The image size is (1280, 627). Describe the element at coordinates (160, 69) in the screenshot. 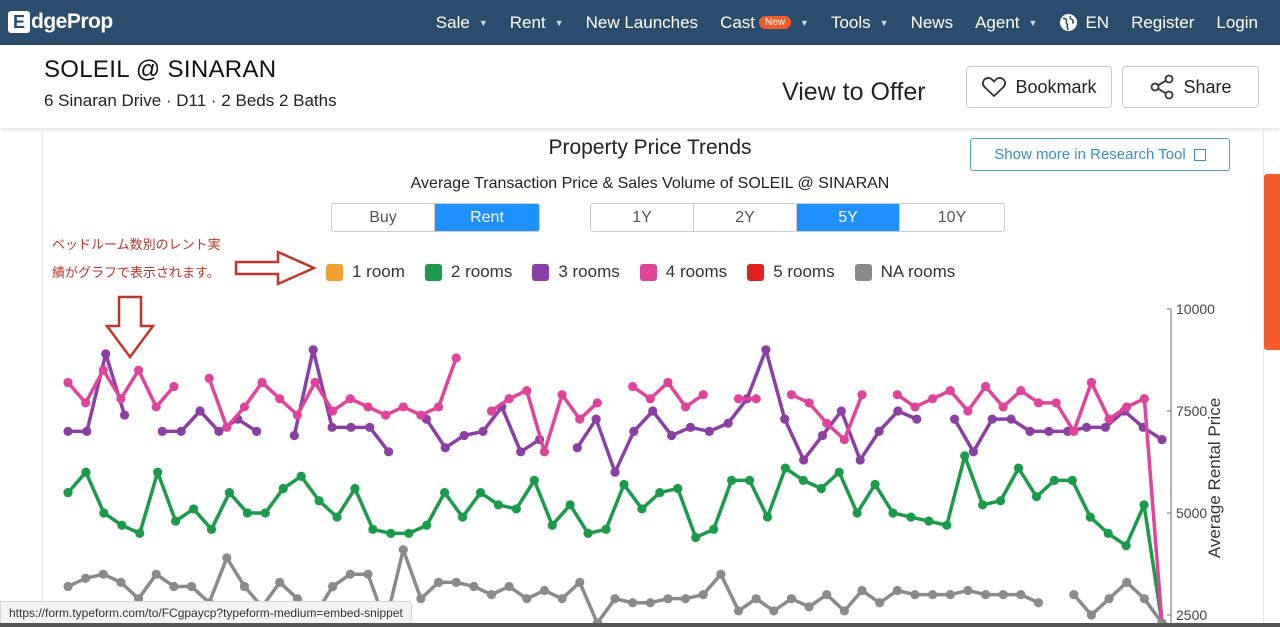

I see `listing-title: SOLEIL @ SINARAN` at that location.